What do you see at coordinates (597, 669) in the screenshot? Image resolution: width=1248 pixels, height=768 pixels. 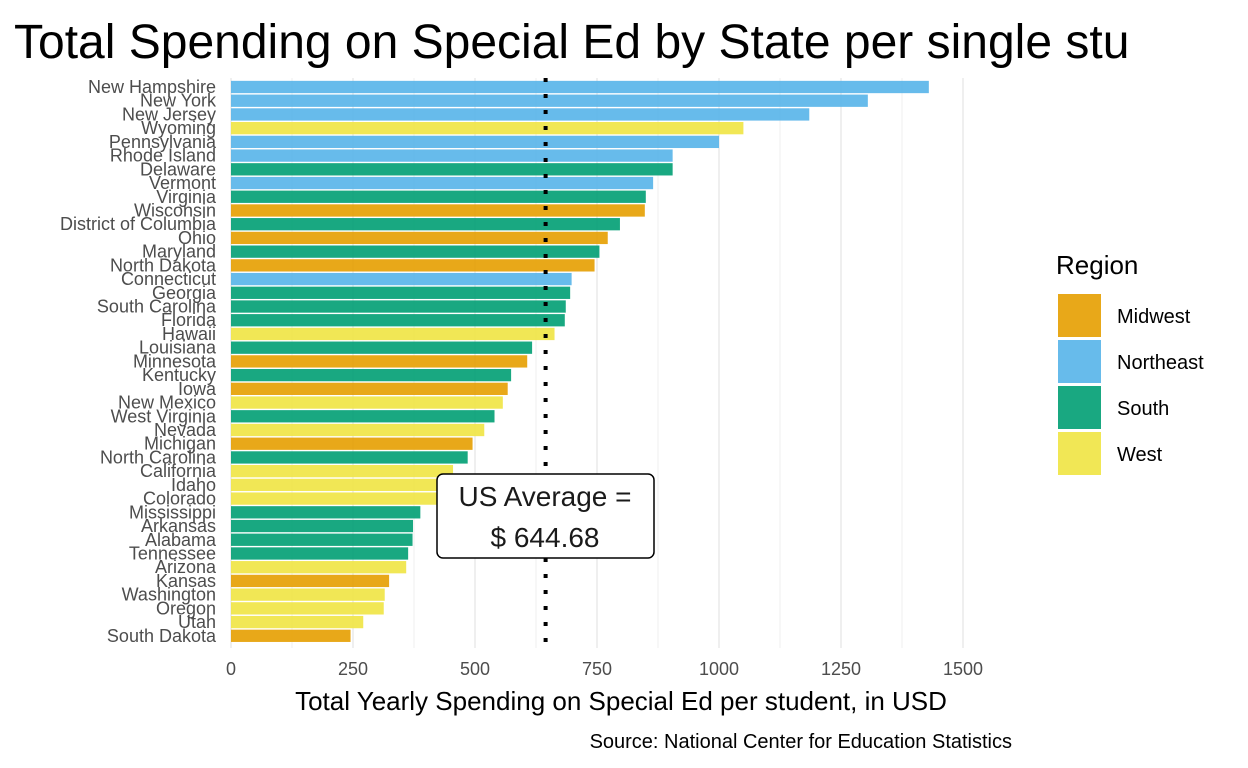 I see `x-tick-label: 750` at bounding box center [597, 669].